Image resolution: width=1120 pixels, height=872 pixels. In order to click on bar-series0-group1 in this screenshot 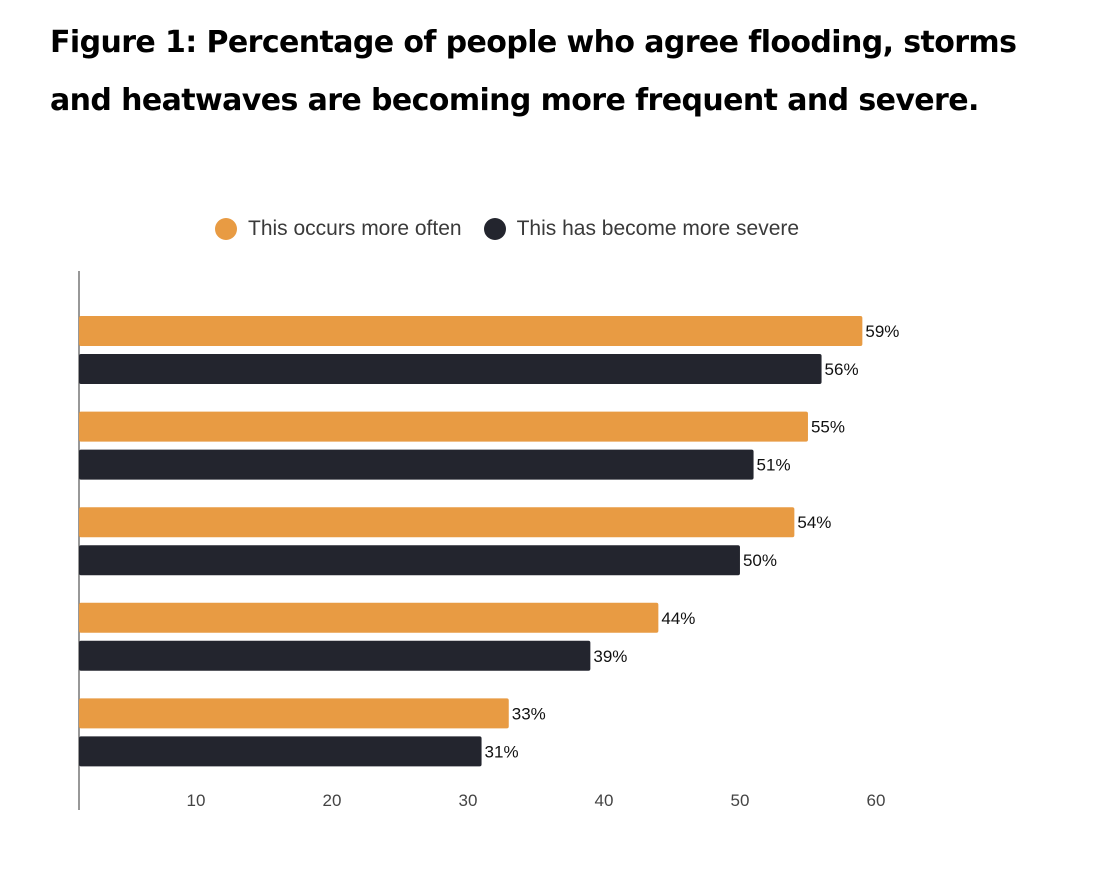, I will do `click(443, 426)`.